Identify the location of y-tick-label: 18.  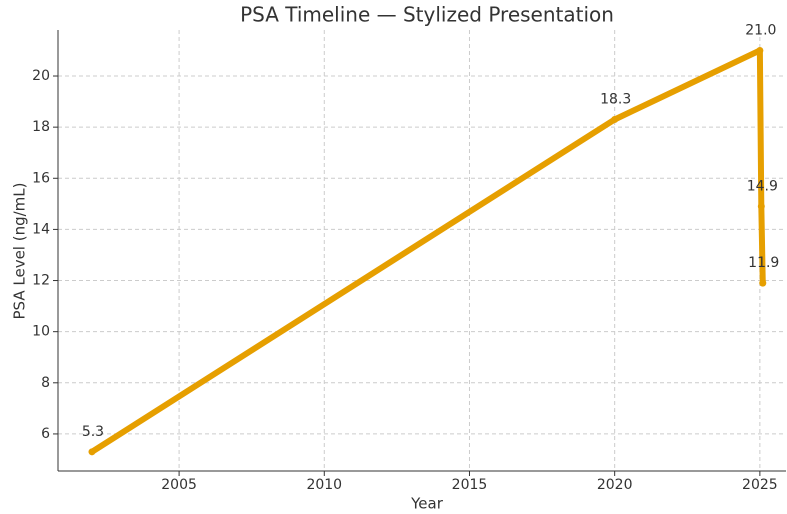
(41, 127).